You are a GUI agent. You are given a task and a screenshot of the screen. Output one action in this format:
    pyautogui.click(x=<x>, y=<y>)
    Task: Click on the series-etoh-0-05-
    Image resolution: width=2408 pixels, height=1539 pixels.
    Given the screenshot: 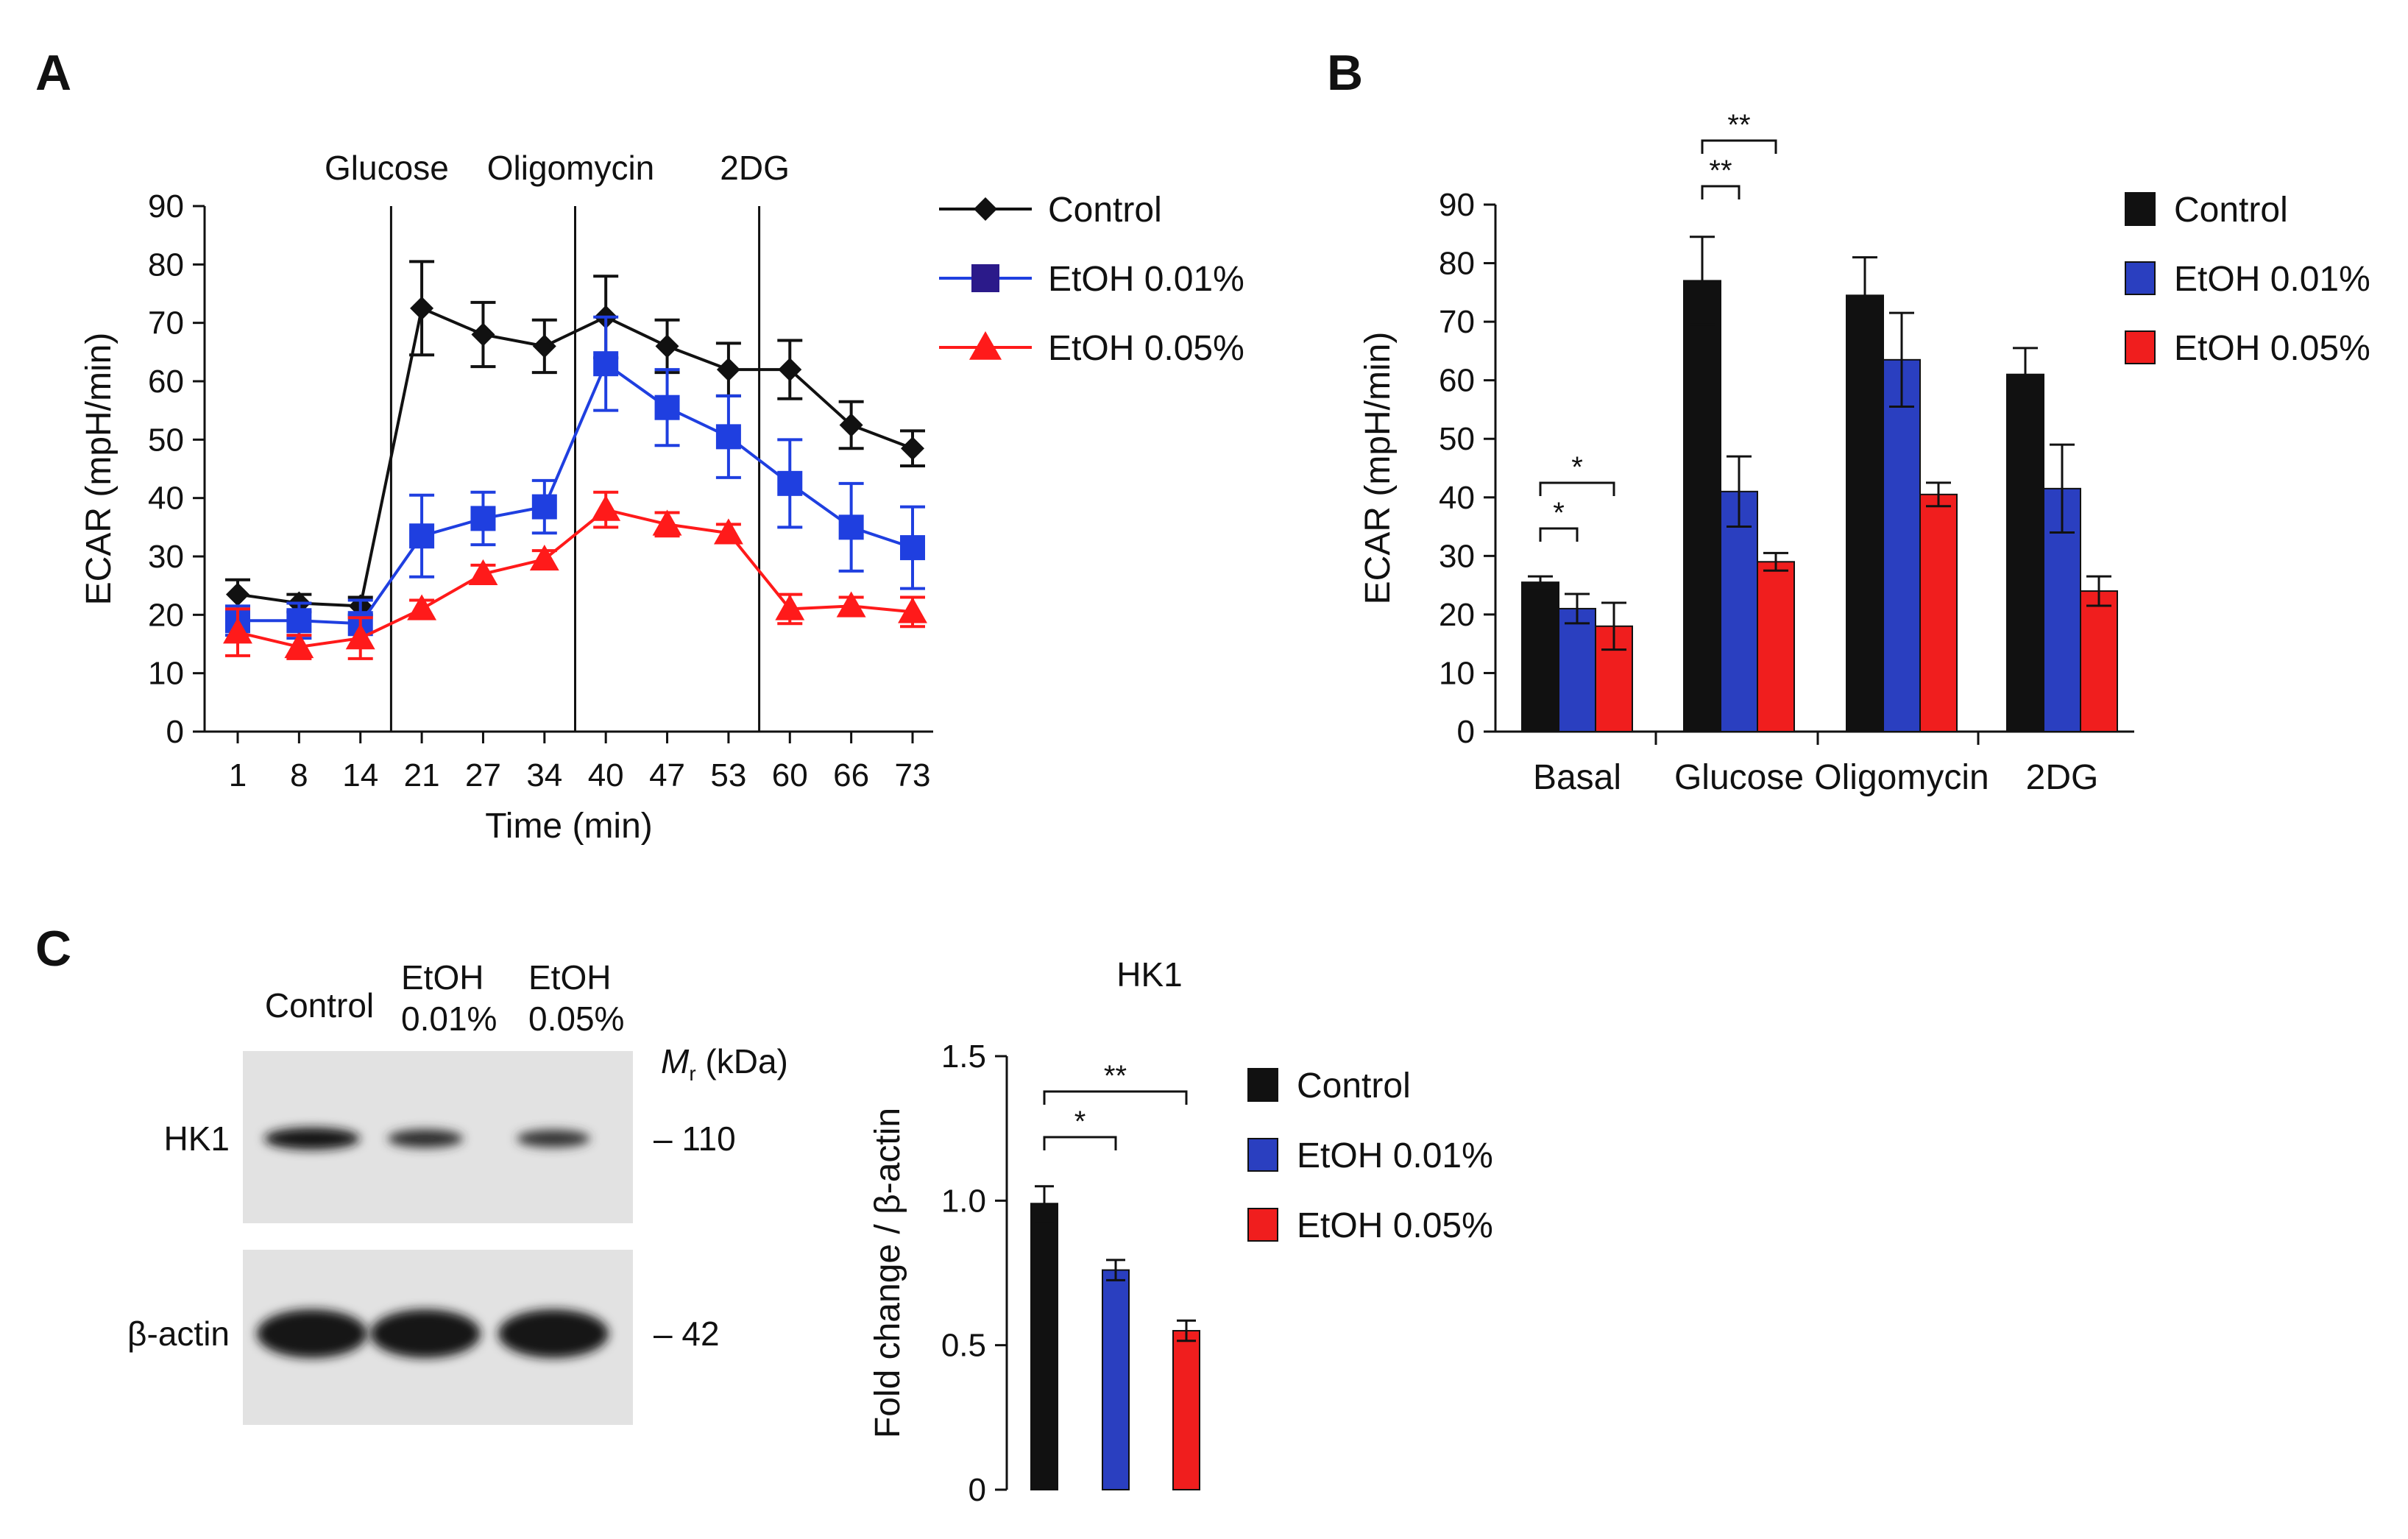 What is the action you would take?
    pyautogui.click(x=575, y=575)
    